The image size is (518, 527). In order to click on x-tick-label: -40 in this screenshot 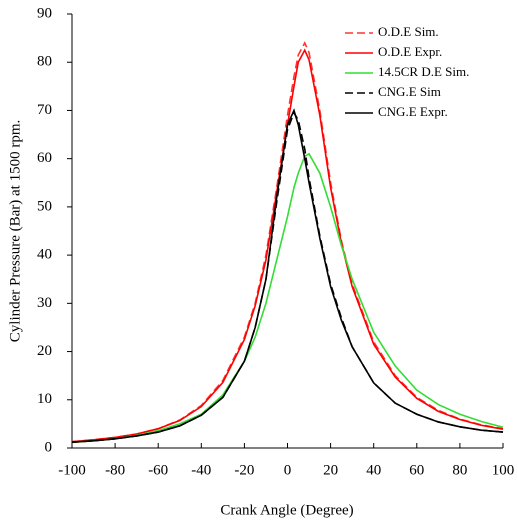, I will do `click(201, 470)`.